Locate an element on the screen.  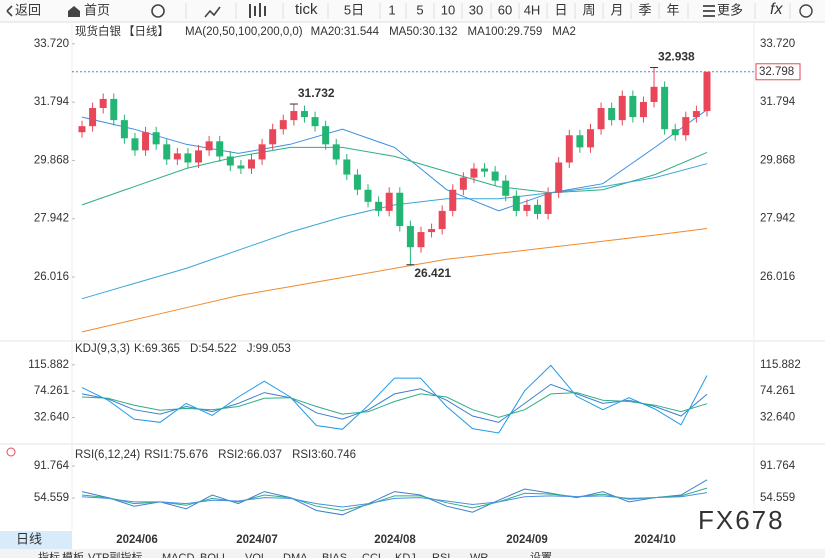
bottom-tab: 指标 is located at coordinates (49, 554).